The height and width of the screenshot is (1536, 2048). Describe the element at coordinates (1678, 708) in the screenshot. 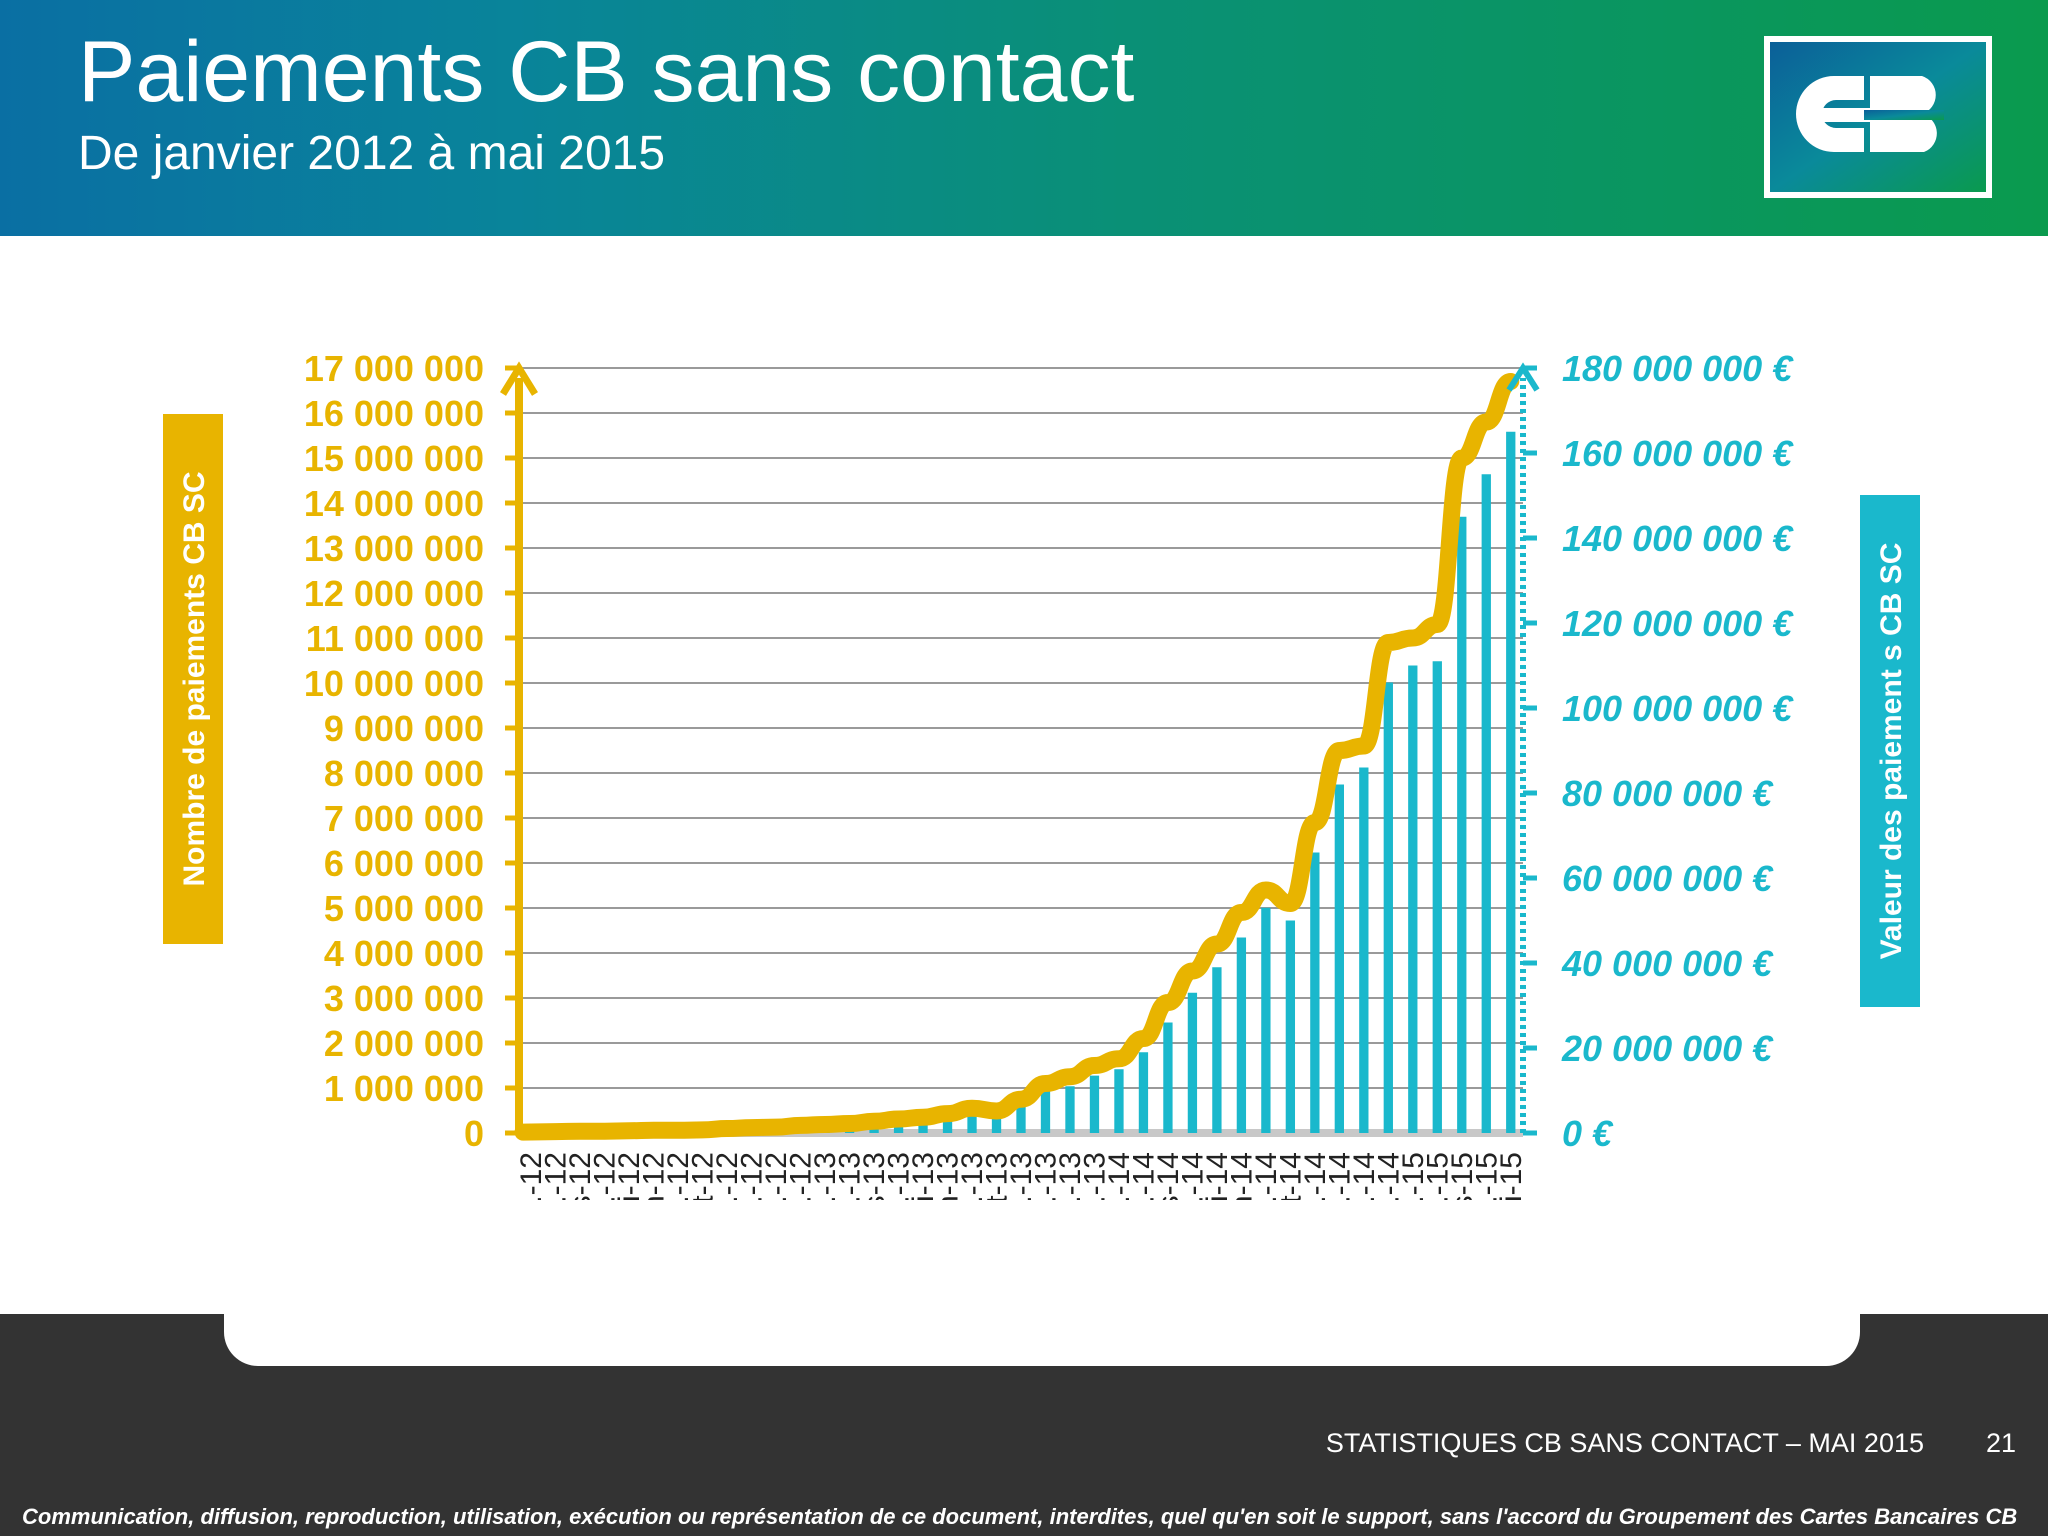

I see `right-tick-label: 100 000 000 €` at that location.